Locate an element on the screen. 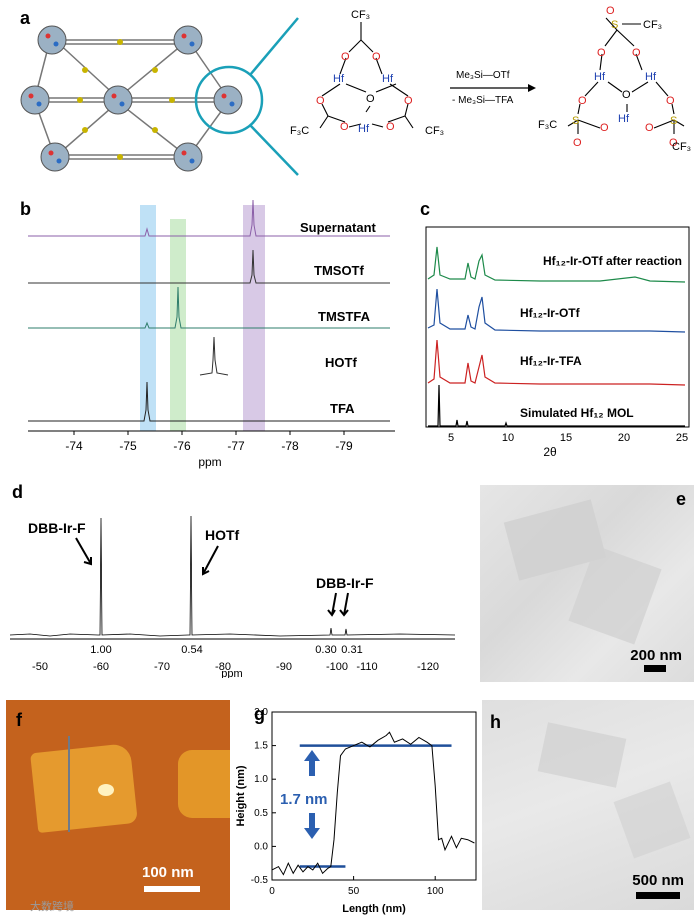 This screenshot has width=700, height=917. y-tick-label: 1.0 is located at coordinates (261, 779).